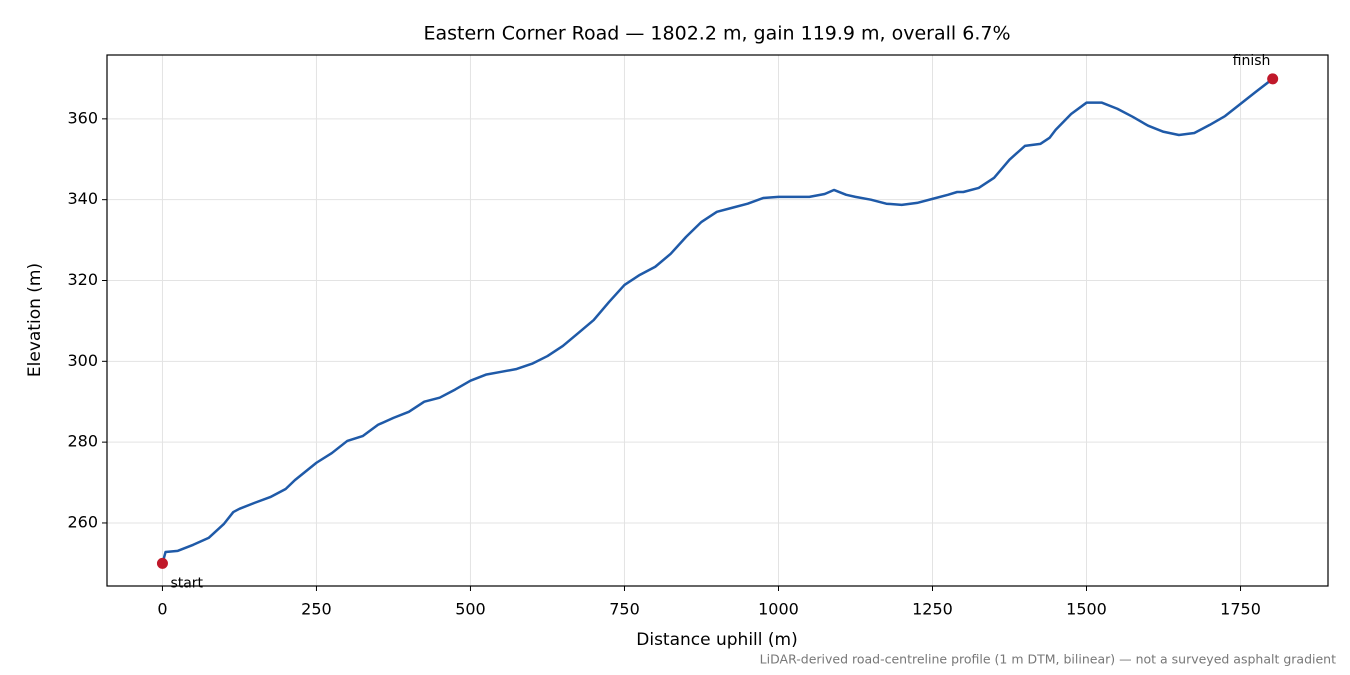  What do you see at coordinates (82, 279) in the screenshot?
I see `y-tick-label: 320` at bounding box center [82, 279].